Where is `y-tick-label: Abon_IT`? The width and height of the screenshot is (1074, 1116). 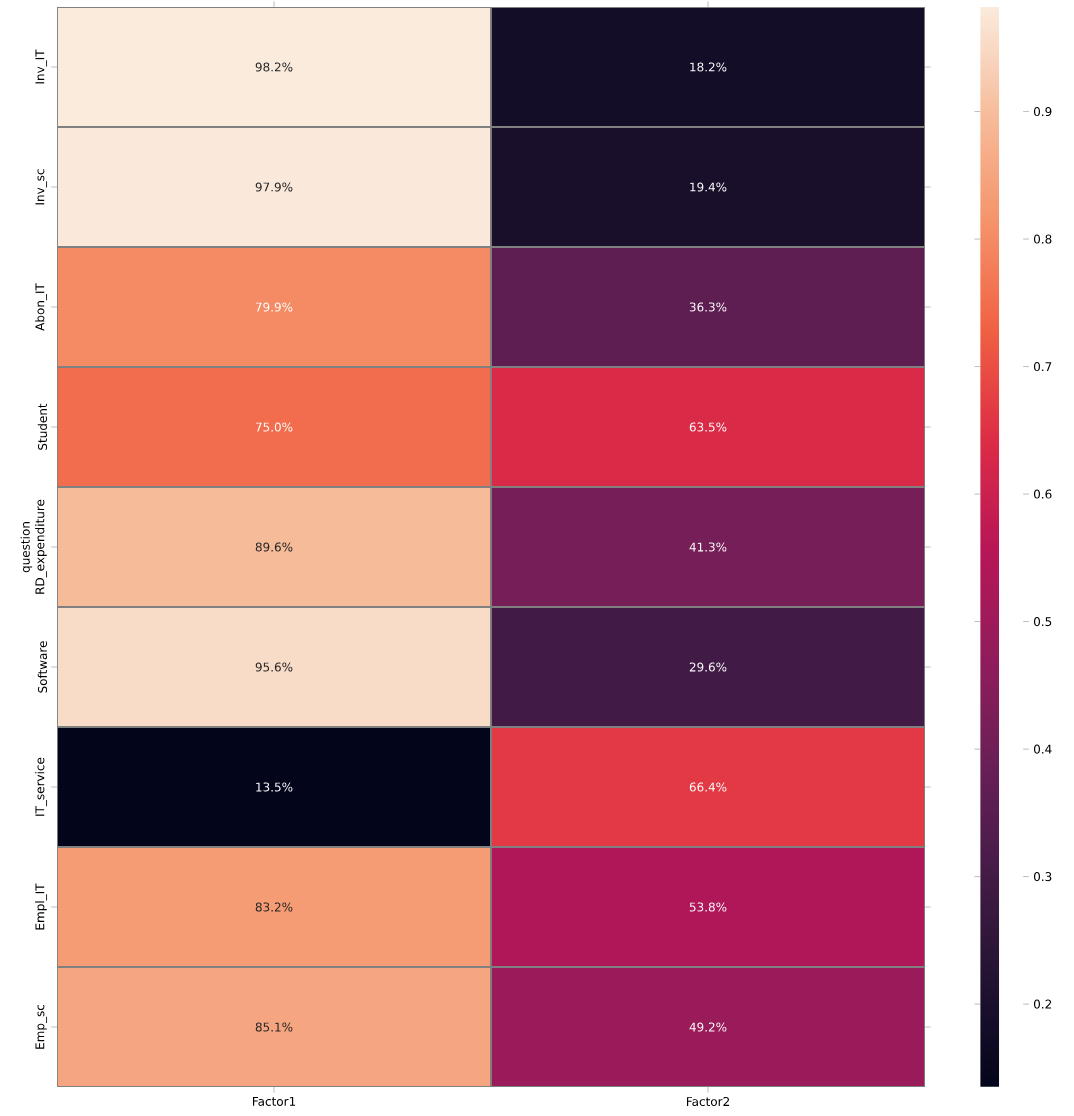 y-tick-label: Abon_IT is located at coordinates (41, 307).